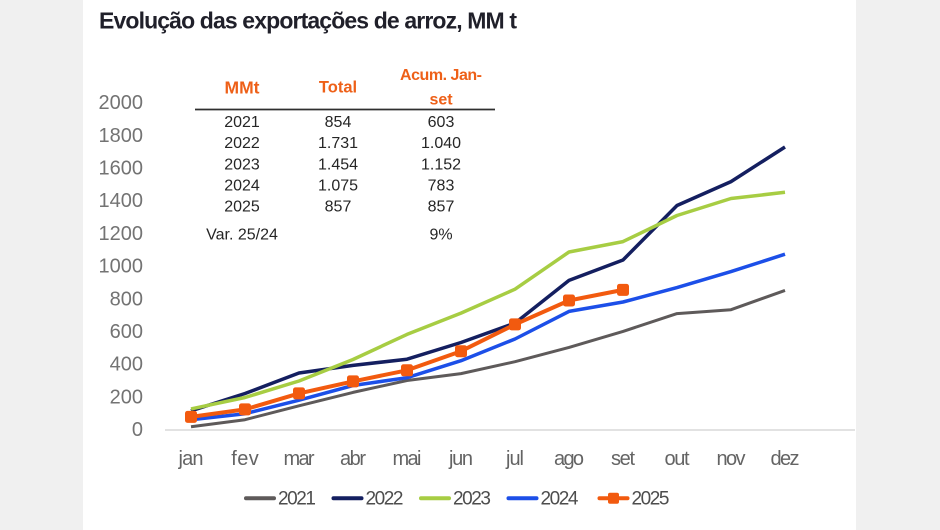 Image resolution: width=940 pixels, height=530 pixels. I want to click on svg-text: 1400, so click(121, 201).